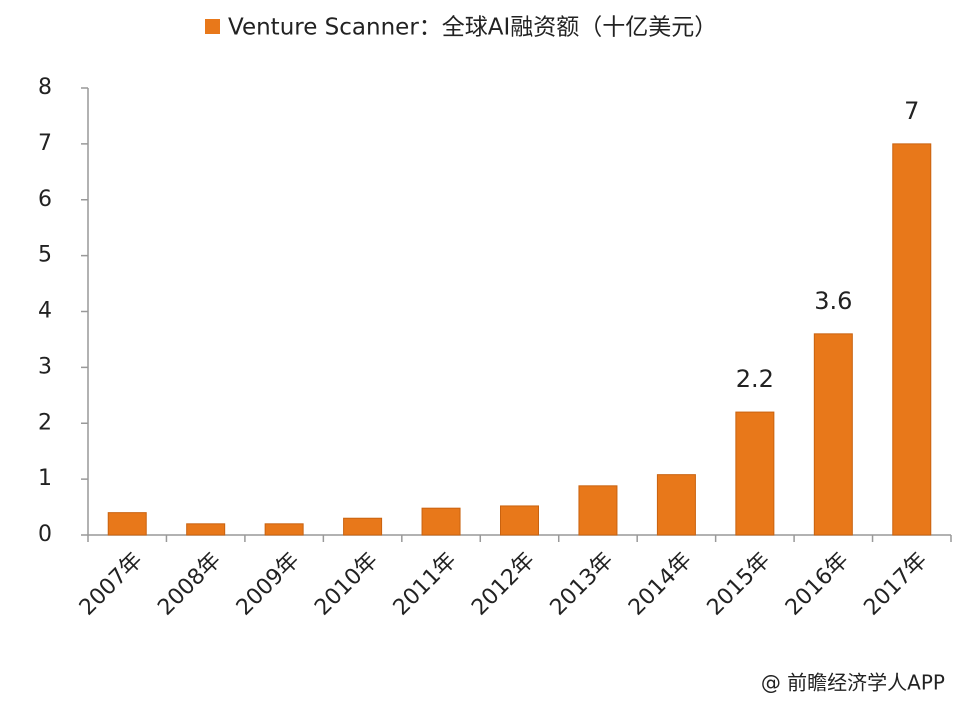 This screenshot has width=966, height=706. Describe the element at coordinates (833, 301) in the screenshot. I see `value-label: 3.6` at that location.